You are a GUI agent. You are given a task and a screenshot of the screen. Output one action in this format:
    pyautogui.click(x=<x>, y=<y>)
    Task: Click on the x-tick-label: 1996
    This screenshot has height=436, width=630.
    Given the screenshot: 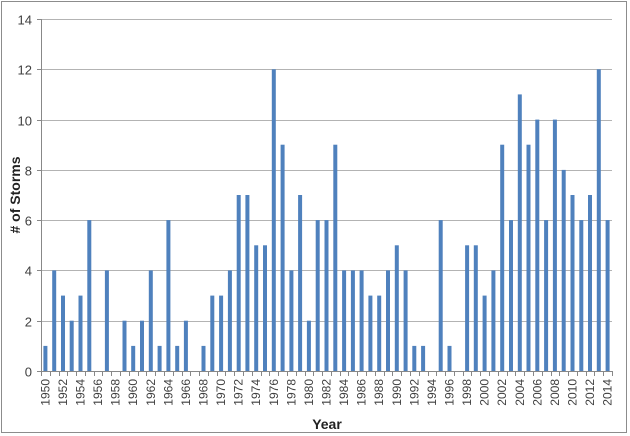 What is the action you would take?
    pyautogui.click(x=450, y=392)
    